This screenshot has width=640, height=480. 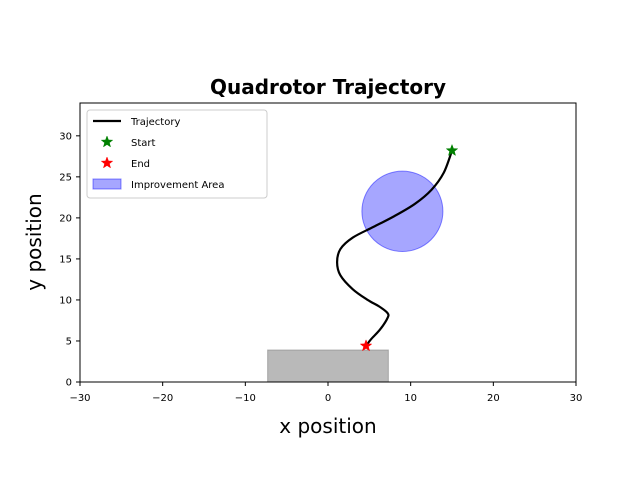 What do you see at coordinates (79, 398) in the screenshot?
I see `x-tick-label: −30` at bounding box center [79, 398].